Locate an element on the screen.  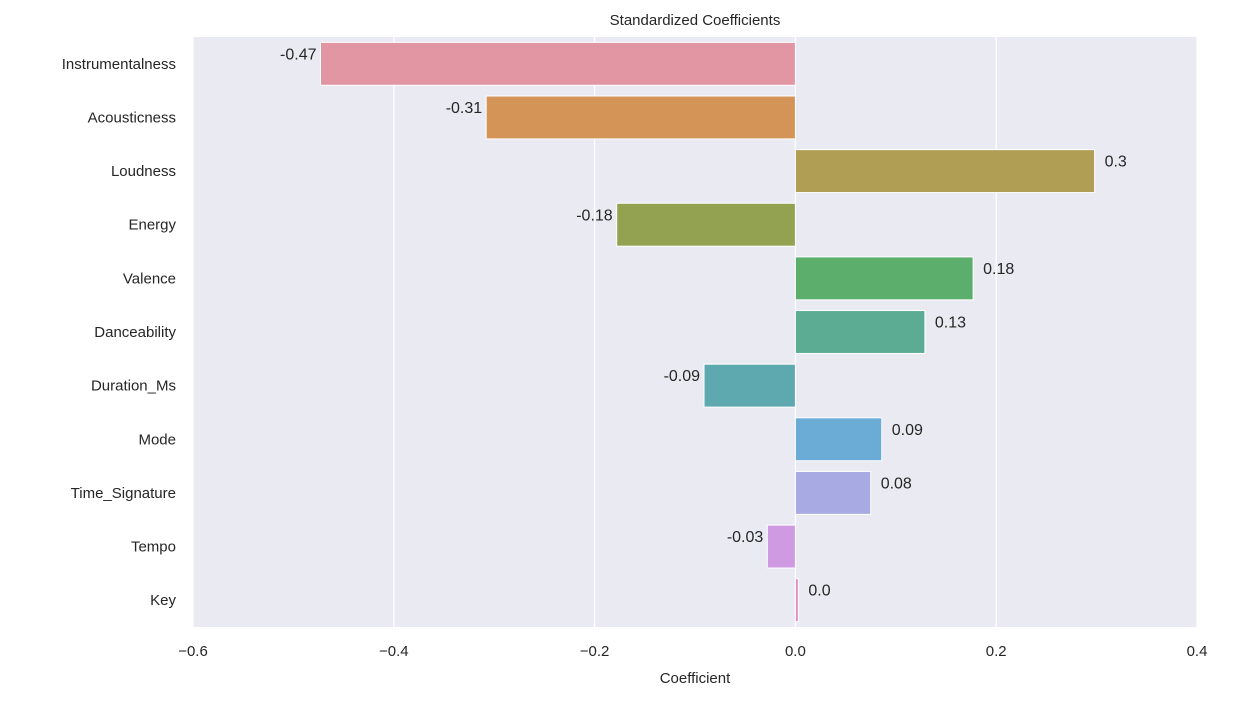
bar-instrumentalness is located at coordinates (558, 63).